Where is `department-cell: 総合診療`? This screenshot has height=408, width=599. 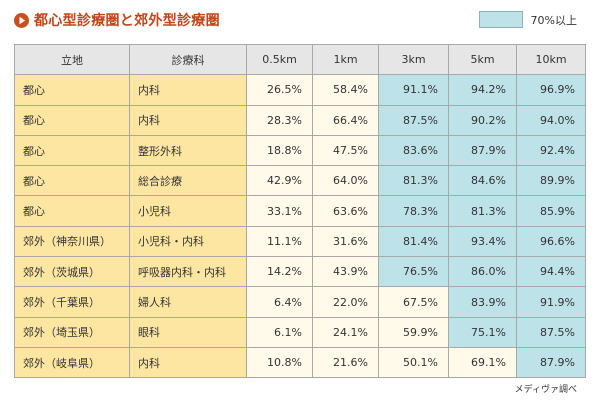
department-cell: 総合診療 is located at coordinates (188, 181).